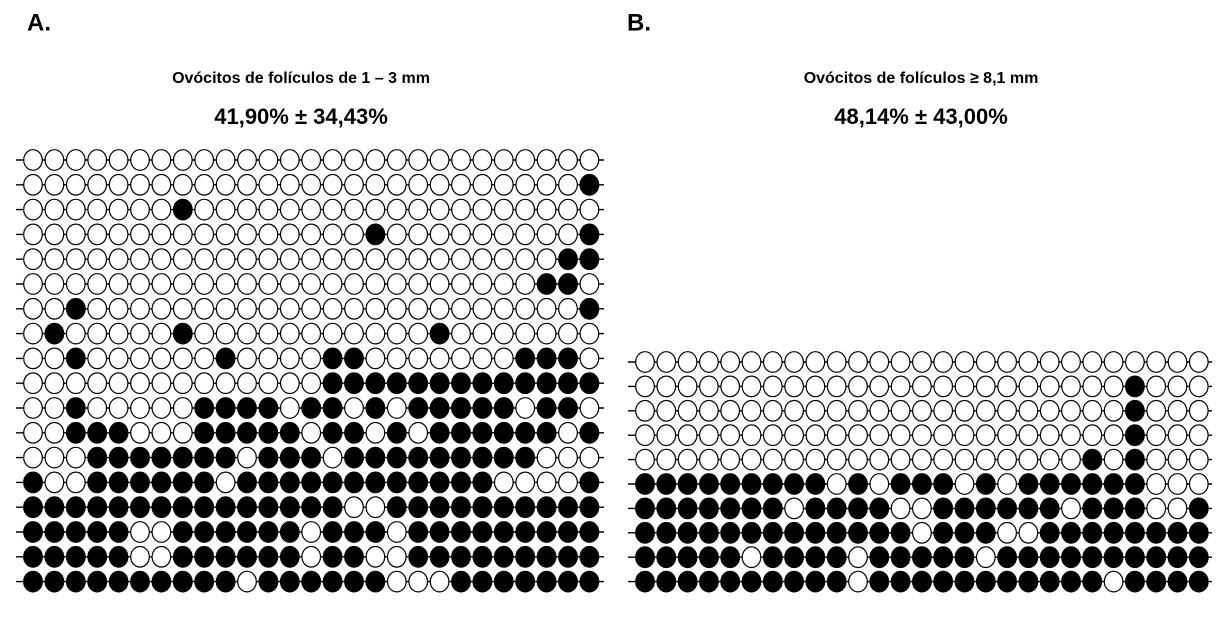 The image size is (1225, 627). What do you see at coordinates (39, 22) in the screenshot?
I see `panel-label: A.` at bounding box center [39, 22].